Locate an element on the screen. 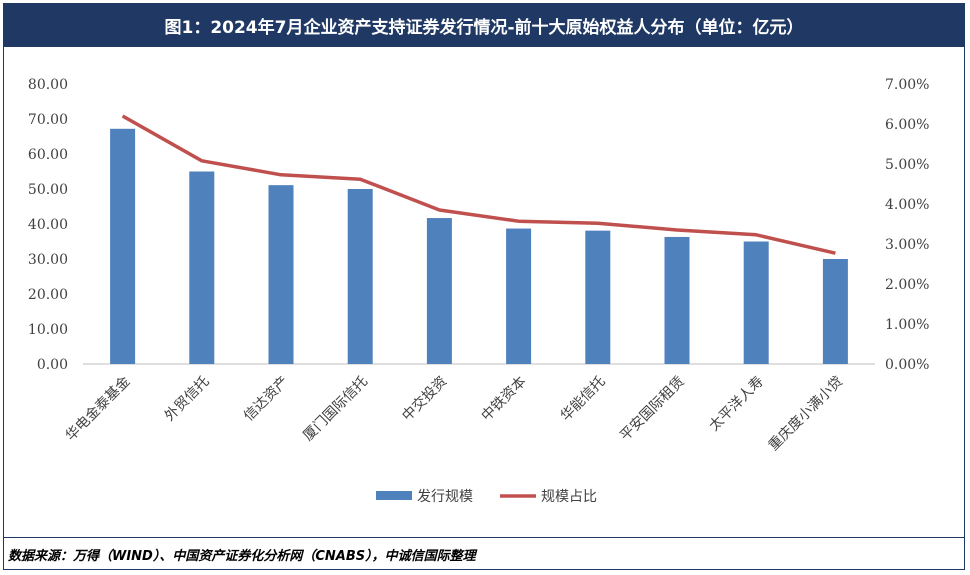 The height and width of the screenshot is (575, 970). left-tick-label: 20.00 is located at coordinates (48, 295).